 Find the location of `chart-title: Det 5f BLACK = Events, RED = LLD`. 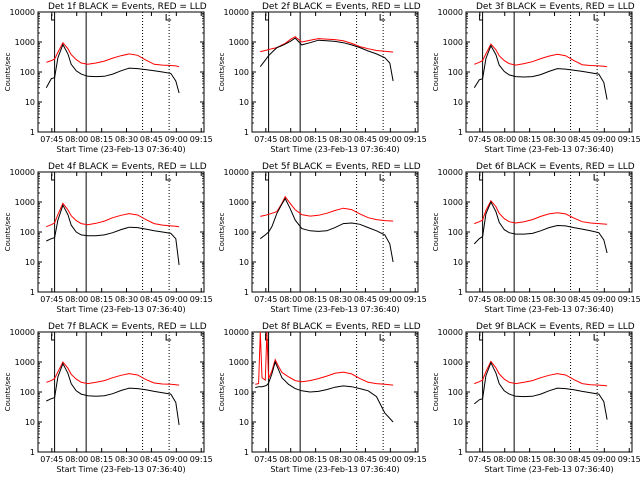

chart-title: Det 5f BLACK = Events, RED = LLD is located at coordinates (341, 167).